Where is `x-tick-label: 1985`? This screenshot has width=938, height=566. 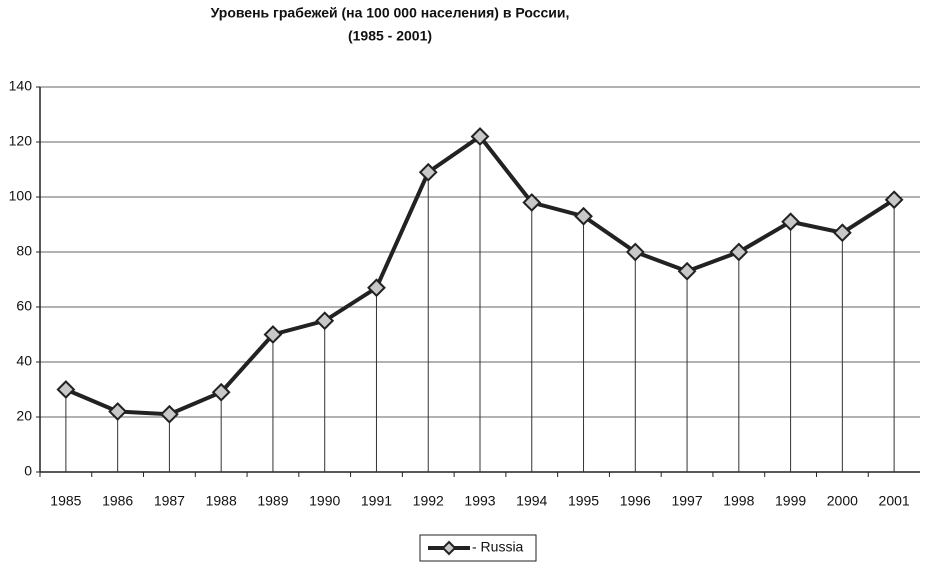
x-tick-label: 1985 is located at coordinates (65, 501).